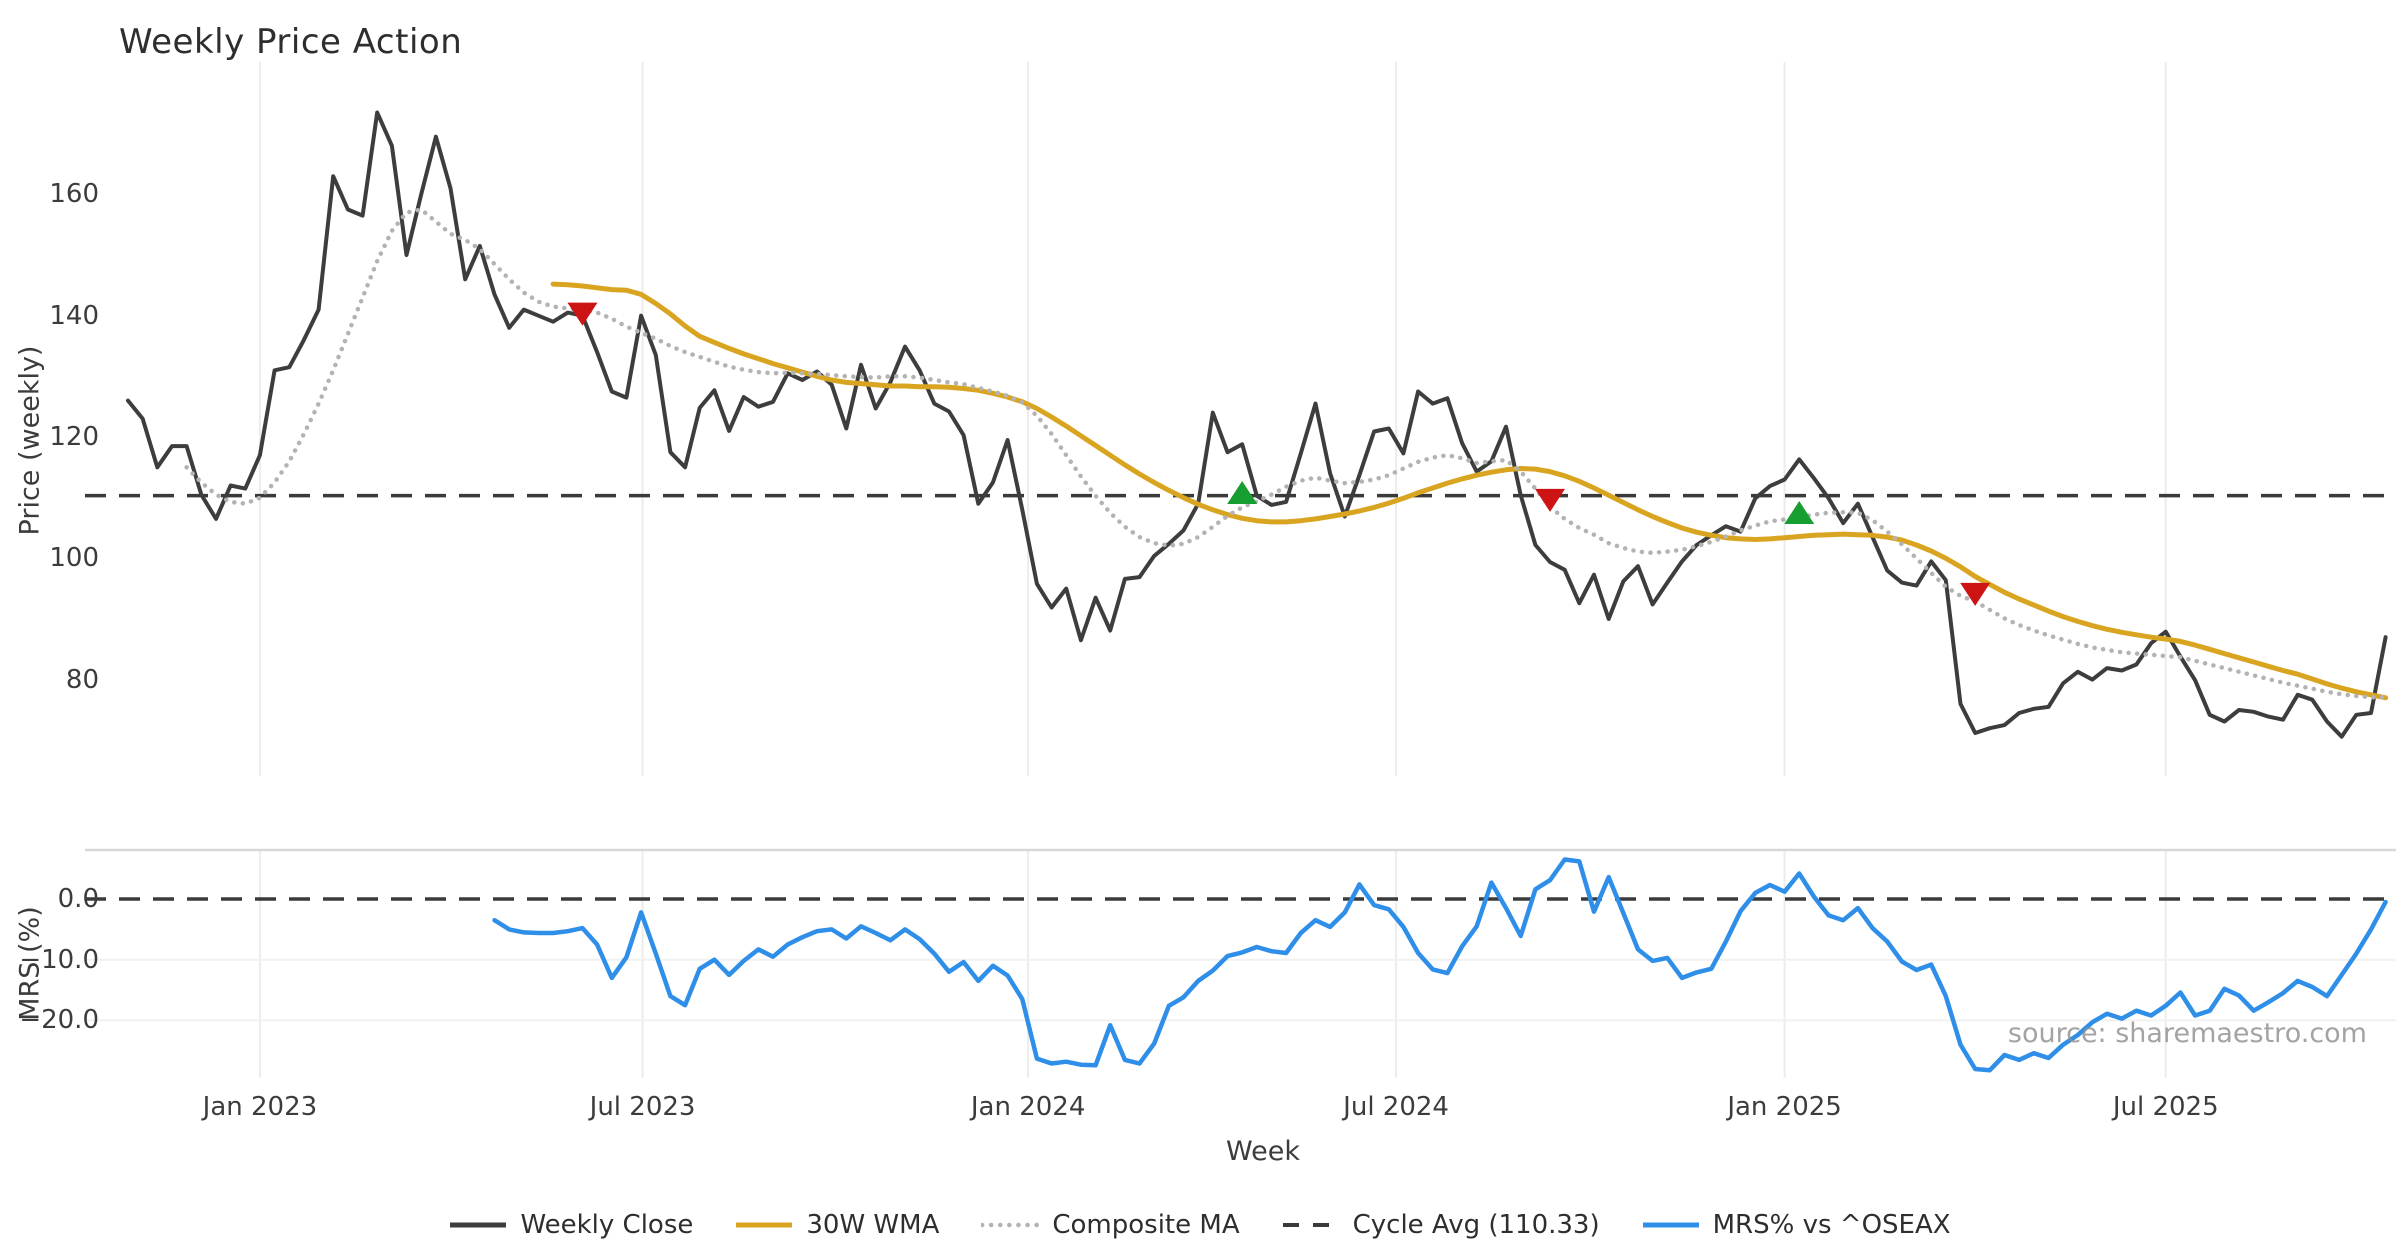  Describe the element at coordinates (1476, 1225) in the screenshot. I see `legend-label: Cycle Avg (110.33)` at that location.